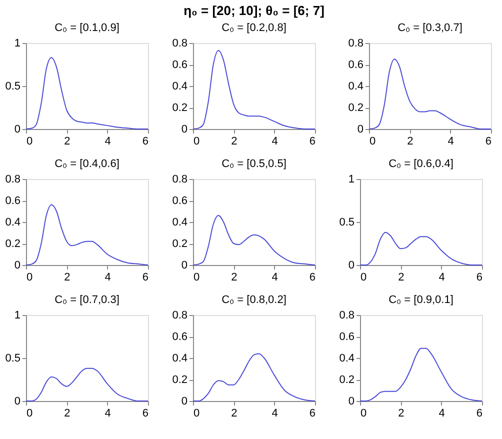 The height and width of the screenshot is (439, 502). Describe the element at coordinates (254, 300) in the screenshot. I see `chart-subtitle: C₀ = [0.8,0.2]` at that location.